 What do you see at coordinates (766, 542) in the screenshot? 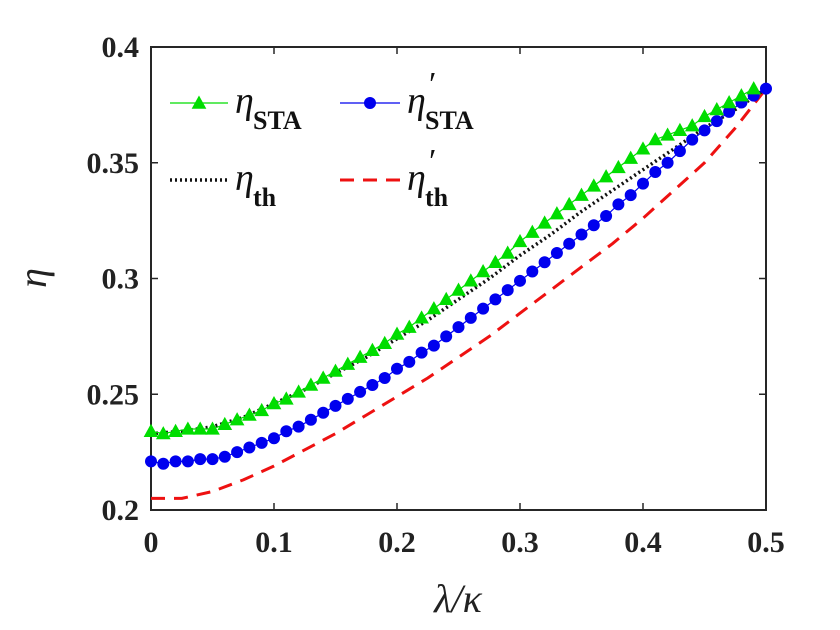
I see `x-tick-label: 0.5` at bounding box center [766, 542].